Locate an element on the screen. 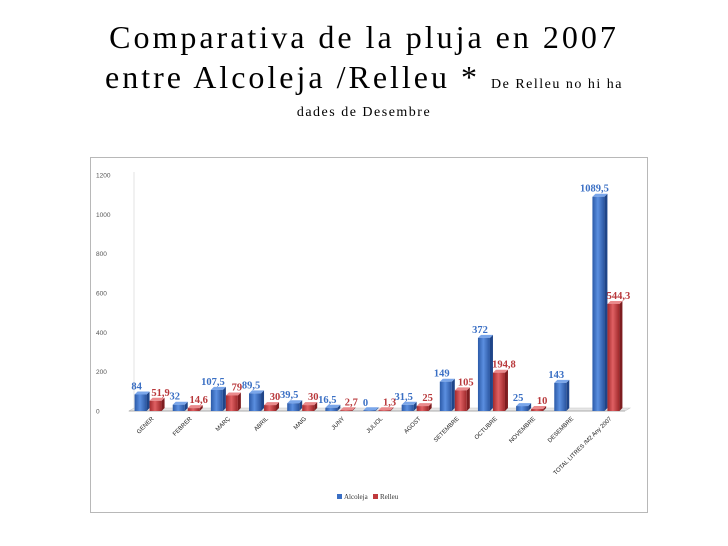 The image size is (728, 546). y-tick-label: 0 is located at coordinates (98, 412).